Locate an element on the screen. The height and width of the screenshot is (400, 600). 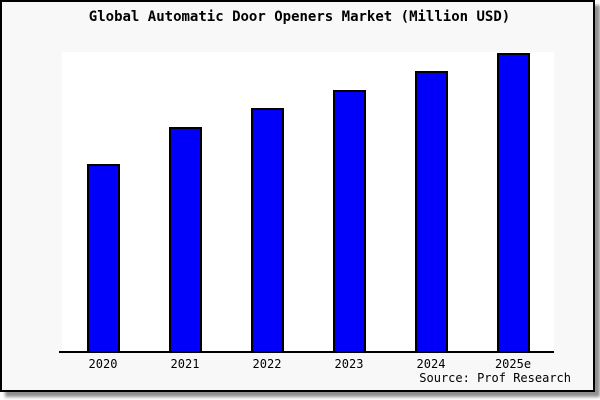
x-axis-tick-row: 2020 2021 2022 2023 2024 2025e is located at coordinates (308, 364).